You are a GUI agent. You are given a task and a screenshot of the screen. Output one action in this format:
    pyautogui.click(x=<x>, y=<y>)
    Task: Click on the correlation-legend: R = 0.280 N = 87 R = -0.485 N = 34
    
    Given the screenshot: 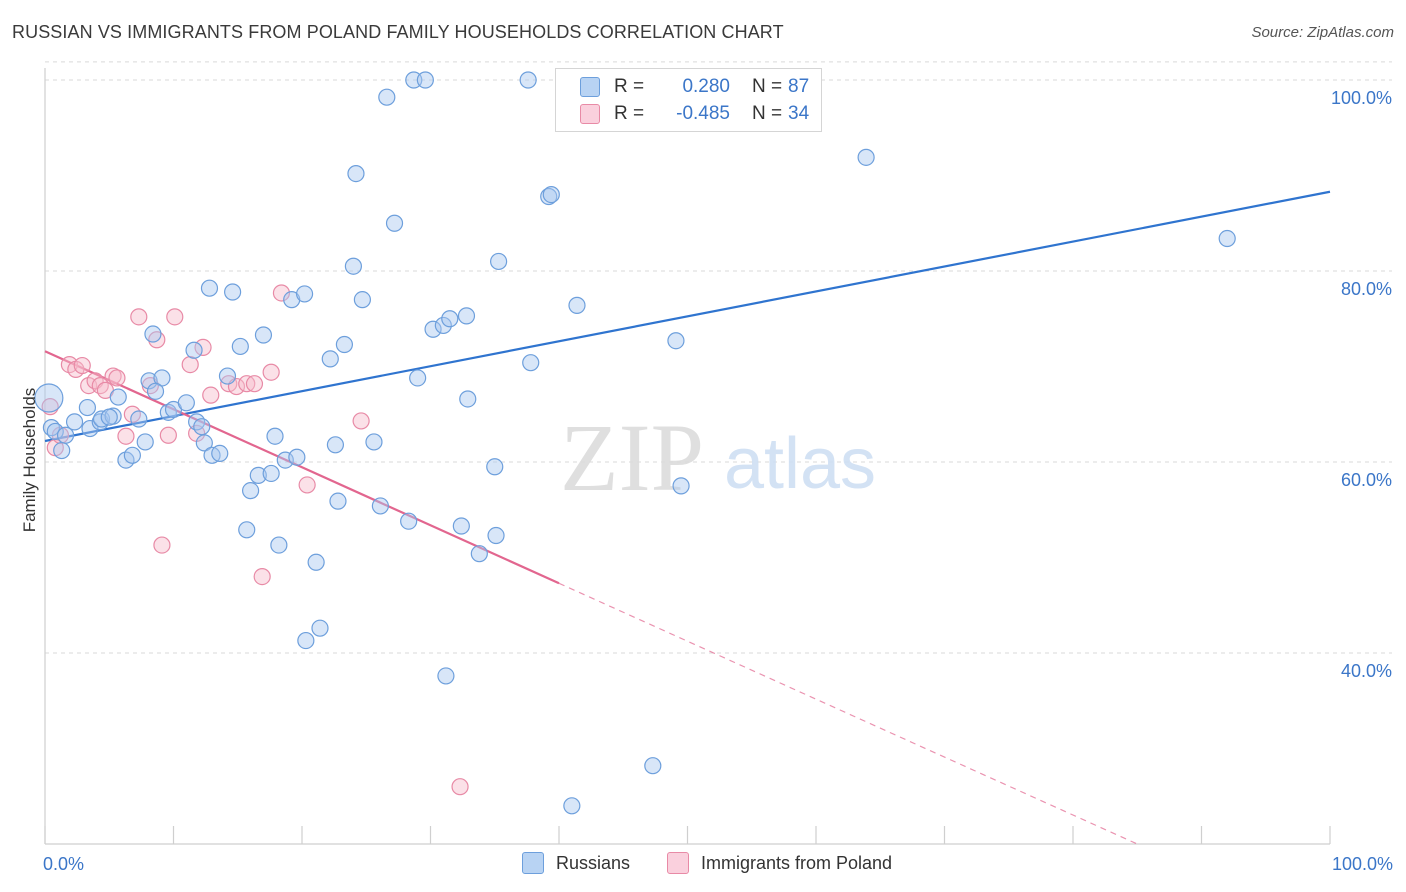 What is the action you would take?
    pyautogui.click(x=688, y=100)
    